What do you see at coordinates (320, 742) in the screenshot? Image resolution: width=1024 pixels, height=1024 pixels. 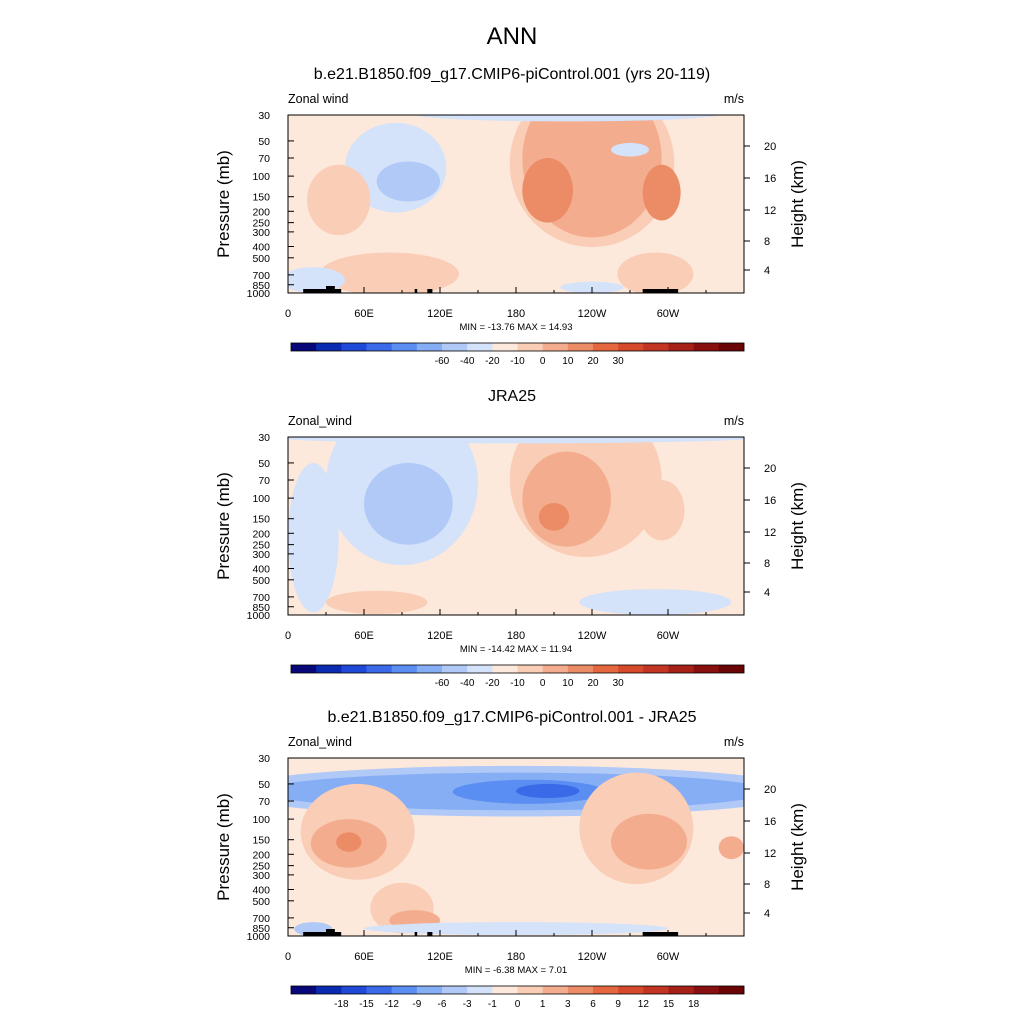 I see `variable-label: Zonal_wind` at bounding box center [320, 742].